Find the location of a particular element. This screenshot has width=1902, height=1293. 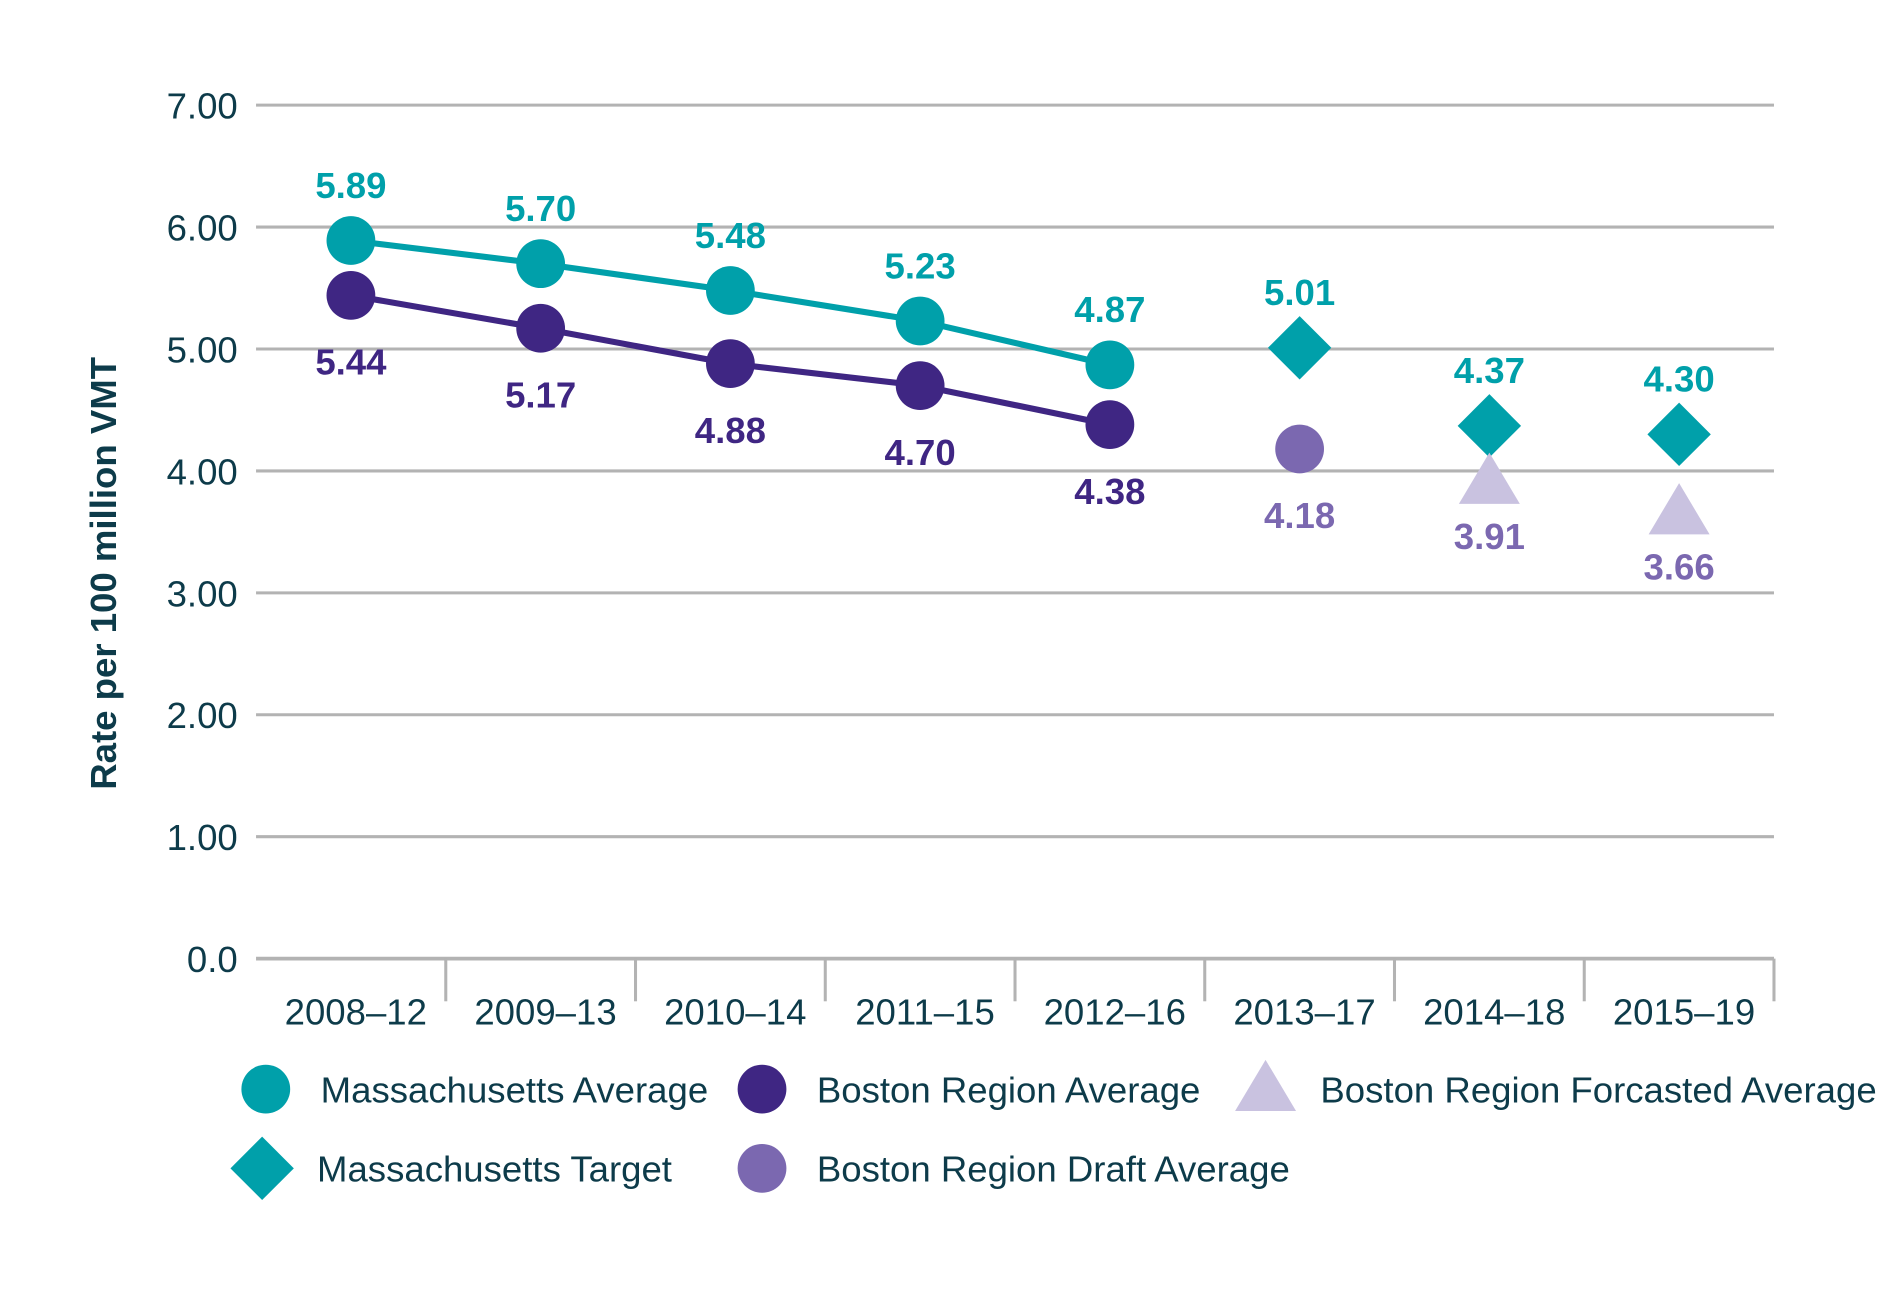

legend-massachusetts-target-icon is located at coordinates (262, 1168).